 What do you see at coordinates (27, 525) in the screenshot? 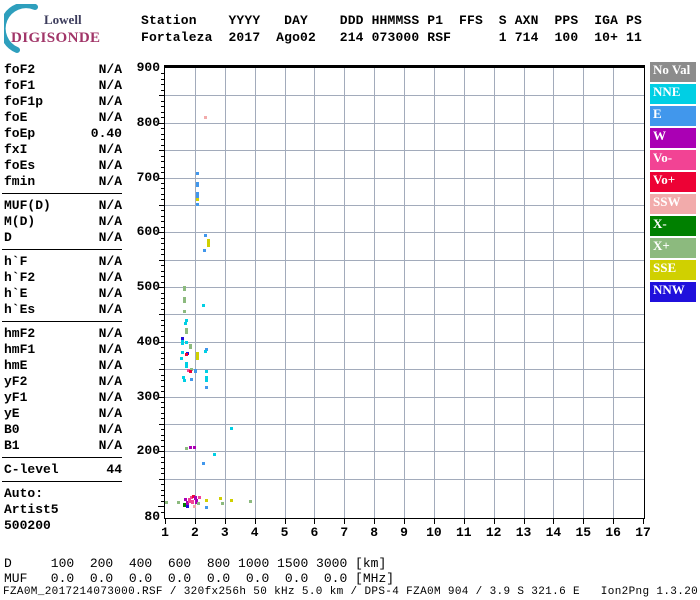
I see `param-label: 500200` at bounding box center [27, 525].